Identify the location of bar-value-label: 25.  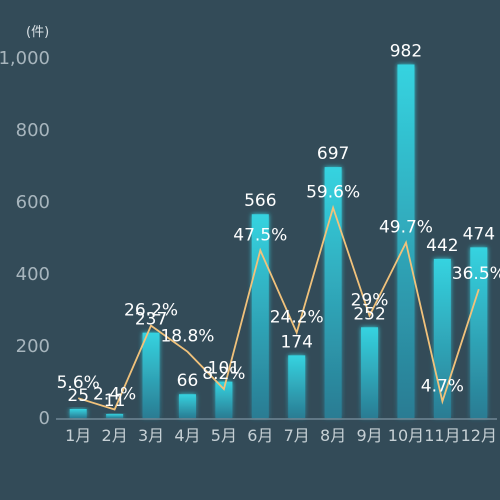
(78, 396).